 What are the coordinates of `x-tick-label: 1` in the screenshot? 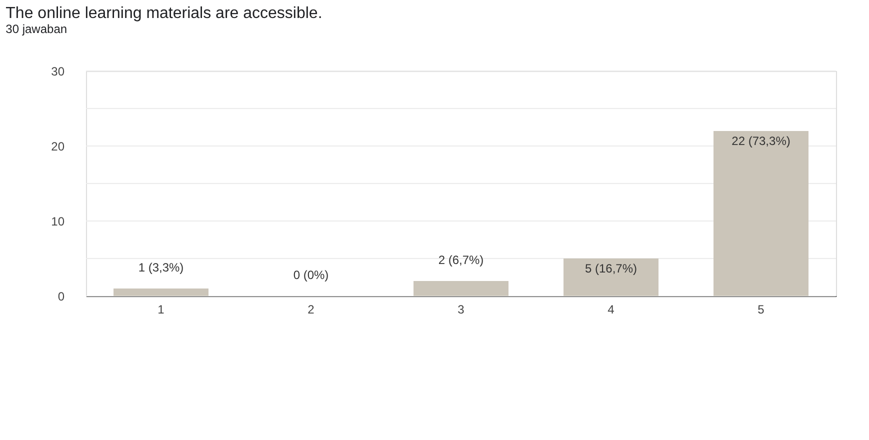 It's located at (161, 309).